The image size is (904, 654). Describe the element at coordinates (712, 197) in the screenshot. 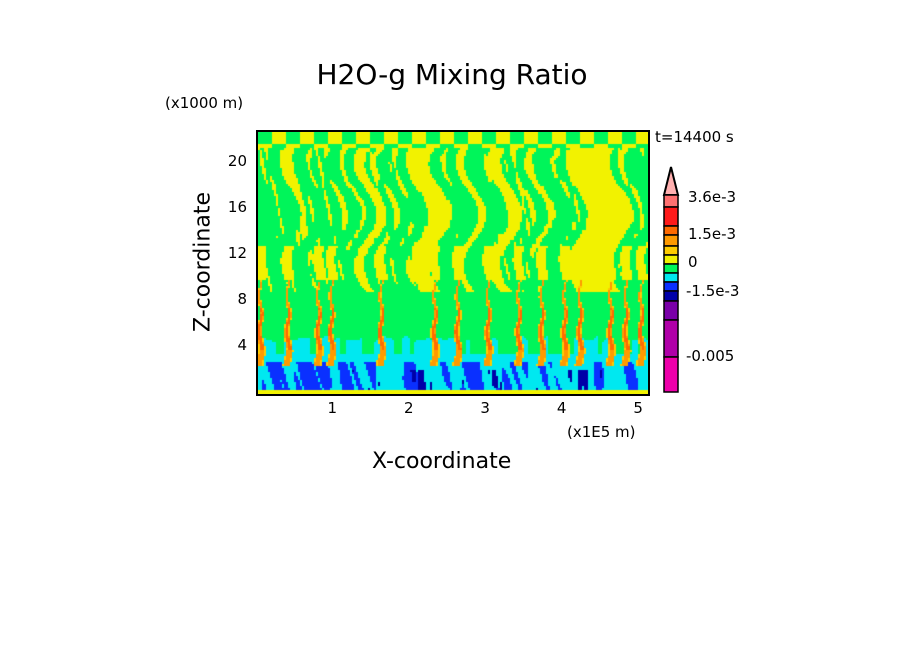

I see `colorbar-label: 3.6e-3` at that location.